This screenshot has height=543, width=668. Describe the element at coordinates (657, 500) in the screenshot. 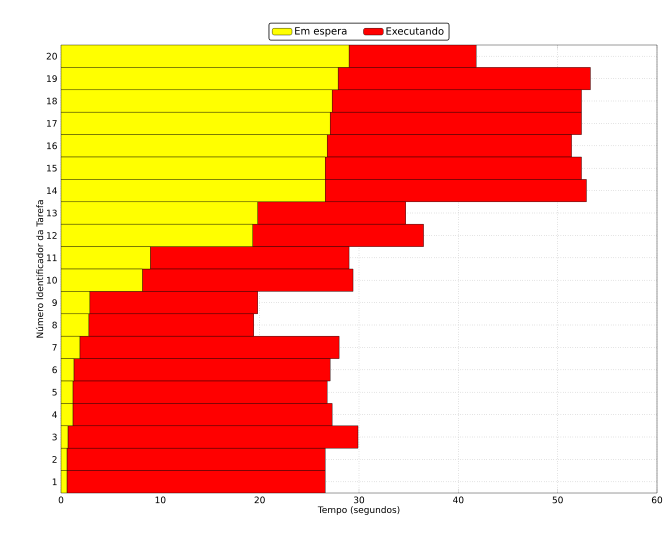

I see `x-tick-label: 60` at that location.